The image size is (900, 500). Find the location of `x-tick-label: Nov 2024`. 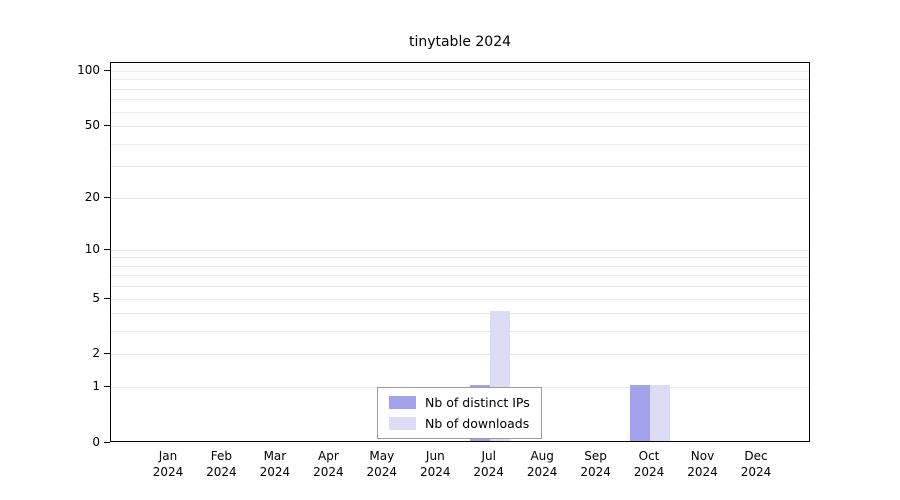

x-tick-label: Nov 2024 is located at coordinates (703, 464).